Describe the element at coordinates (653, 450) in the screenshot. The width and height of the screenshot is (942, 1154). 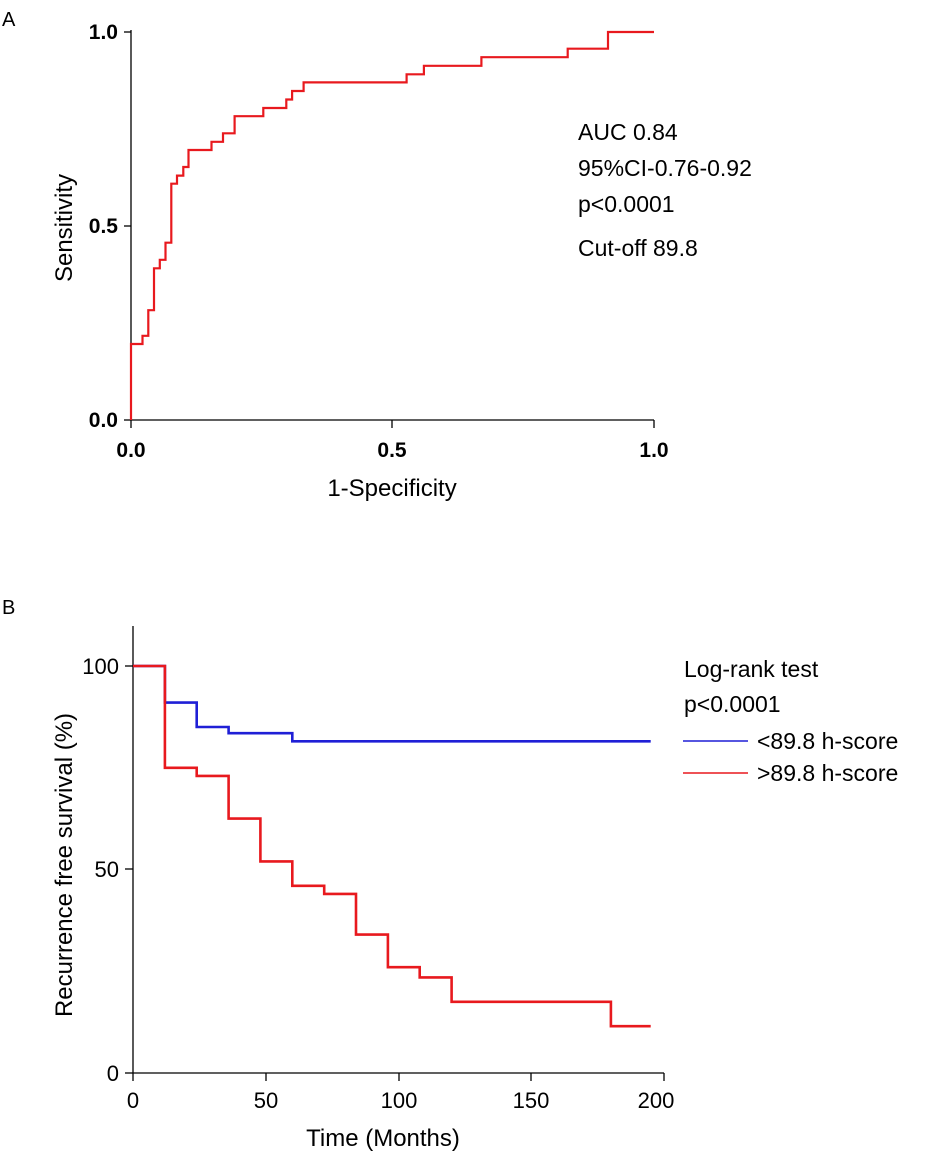
I see `roc-xtick-label: 1.0` at that location.